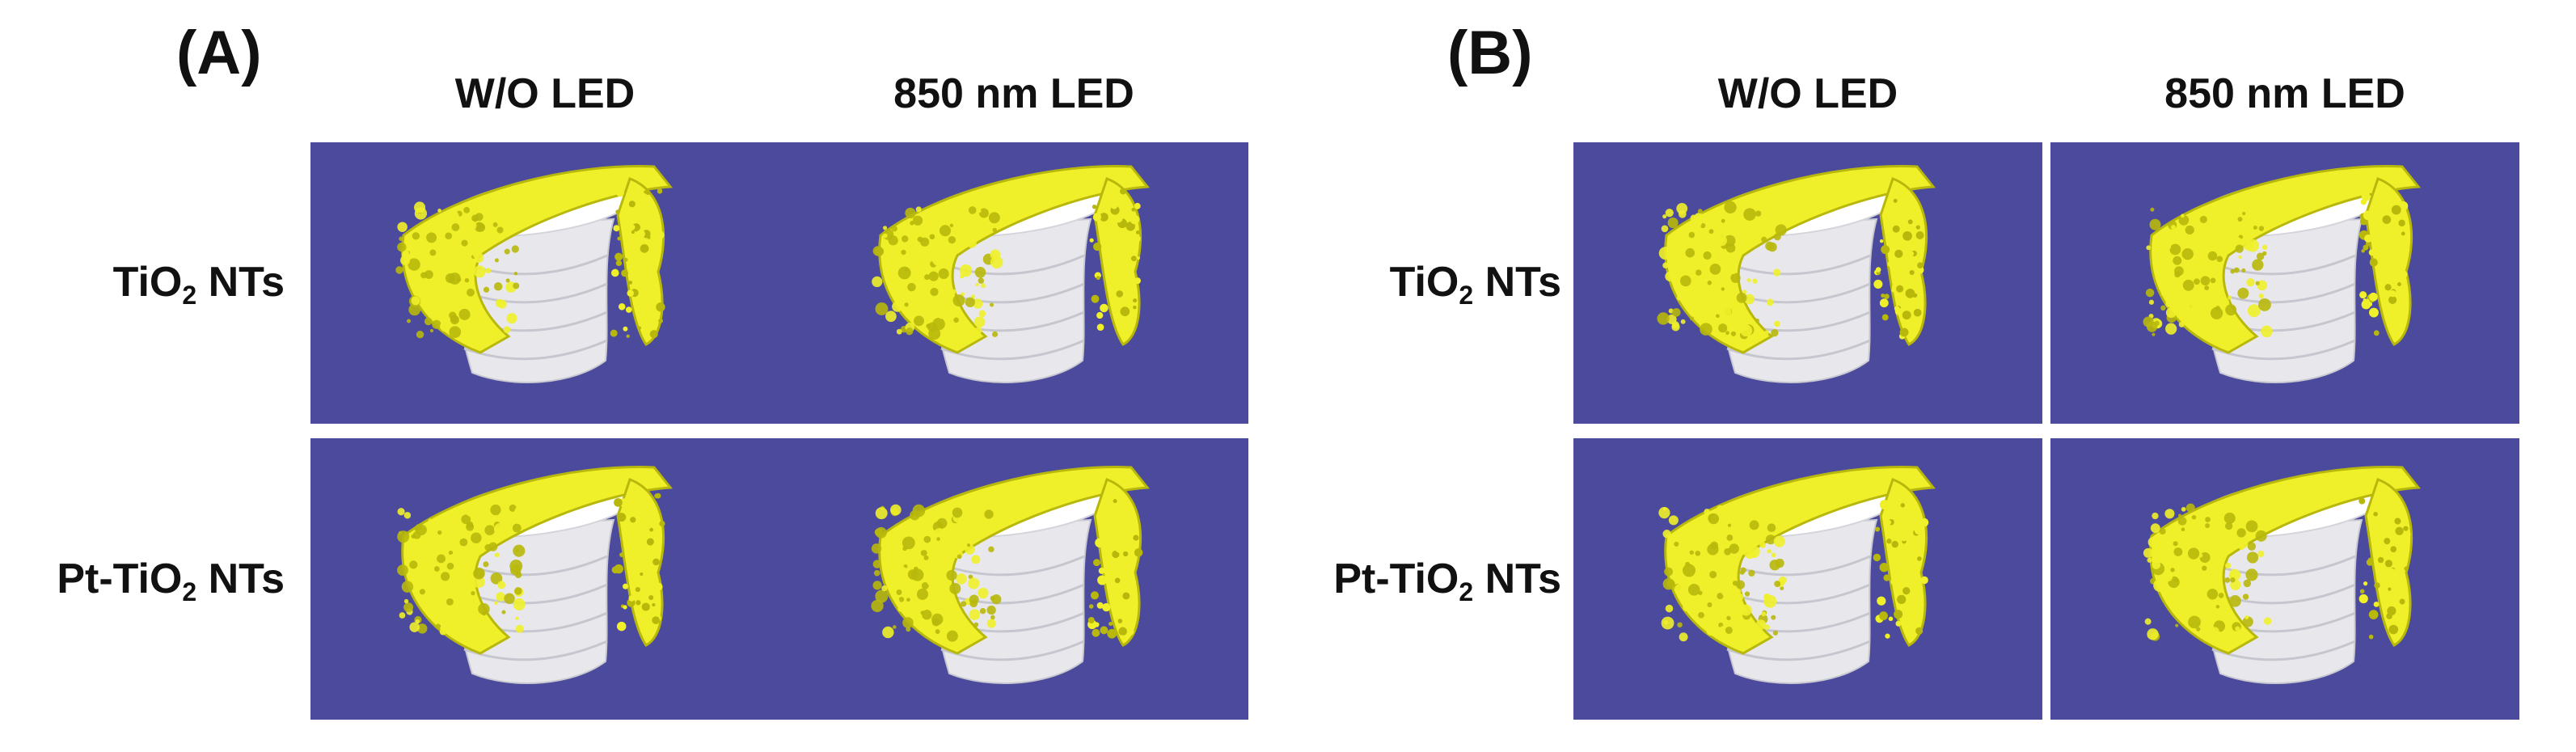  I want to click on bone-region, so click(640, 261).